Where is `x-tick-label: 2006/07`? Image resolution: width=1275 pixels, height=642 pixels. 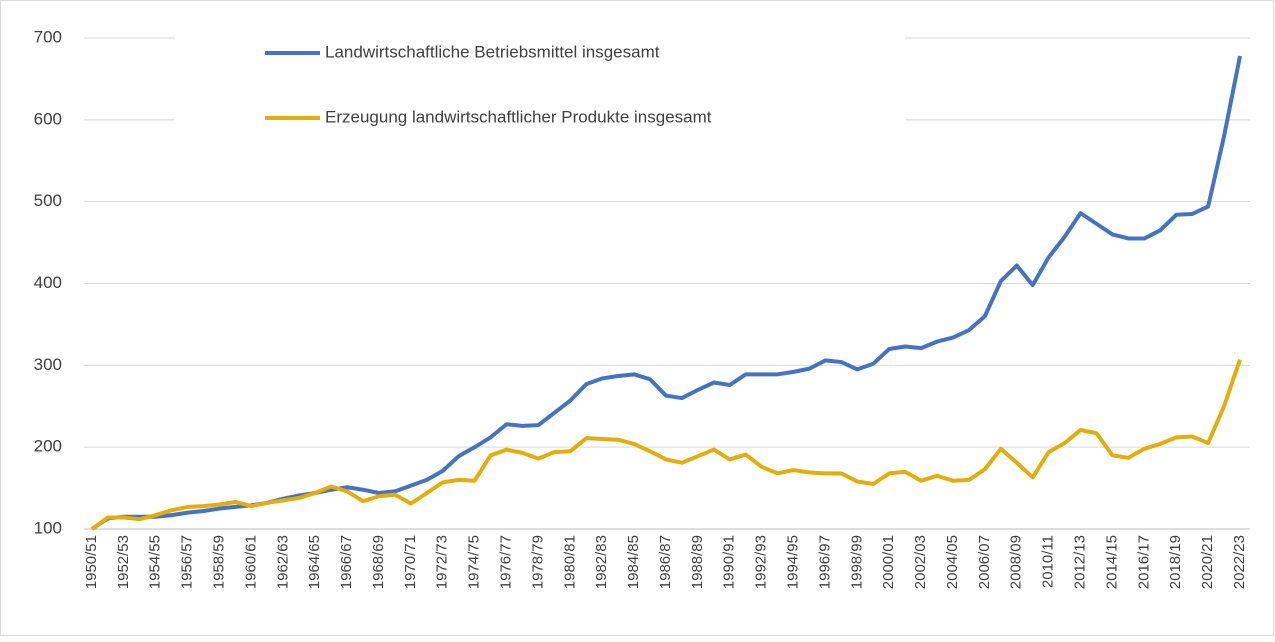 x-tick-label: 2006/07 is located at coordinates (984, 562).